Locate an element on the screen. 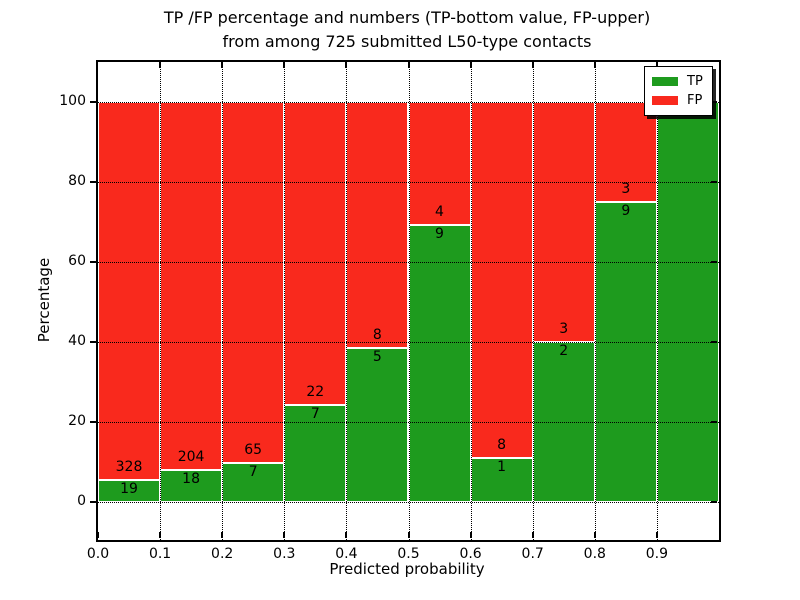 This screenshot has height=600, width=800. x-axis-label: Predicted probability is located at coordinates (407, 569).